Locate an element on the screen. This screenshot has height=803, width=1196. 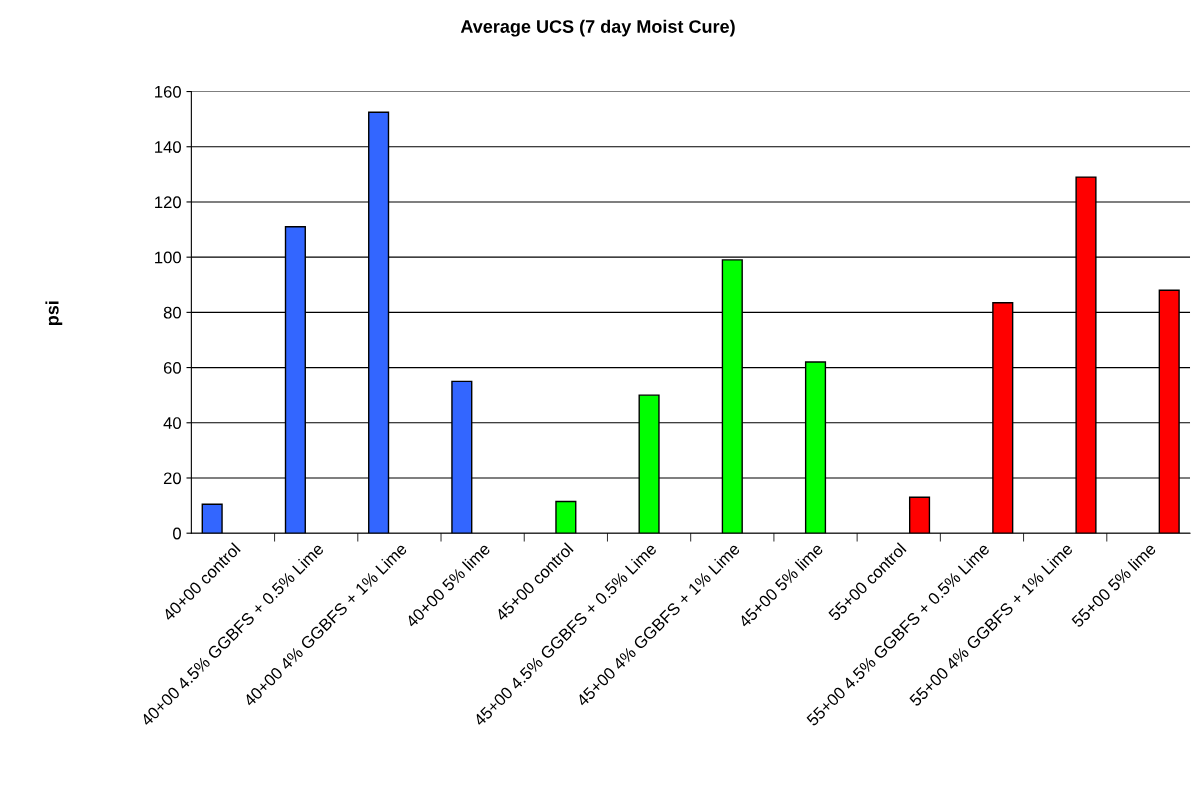
y-tick-label: 80 is located at coordinates (172, 312).